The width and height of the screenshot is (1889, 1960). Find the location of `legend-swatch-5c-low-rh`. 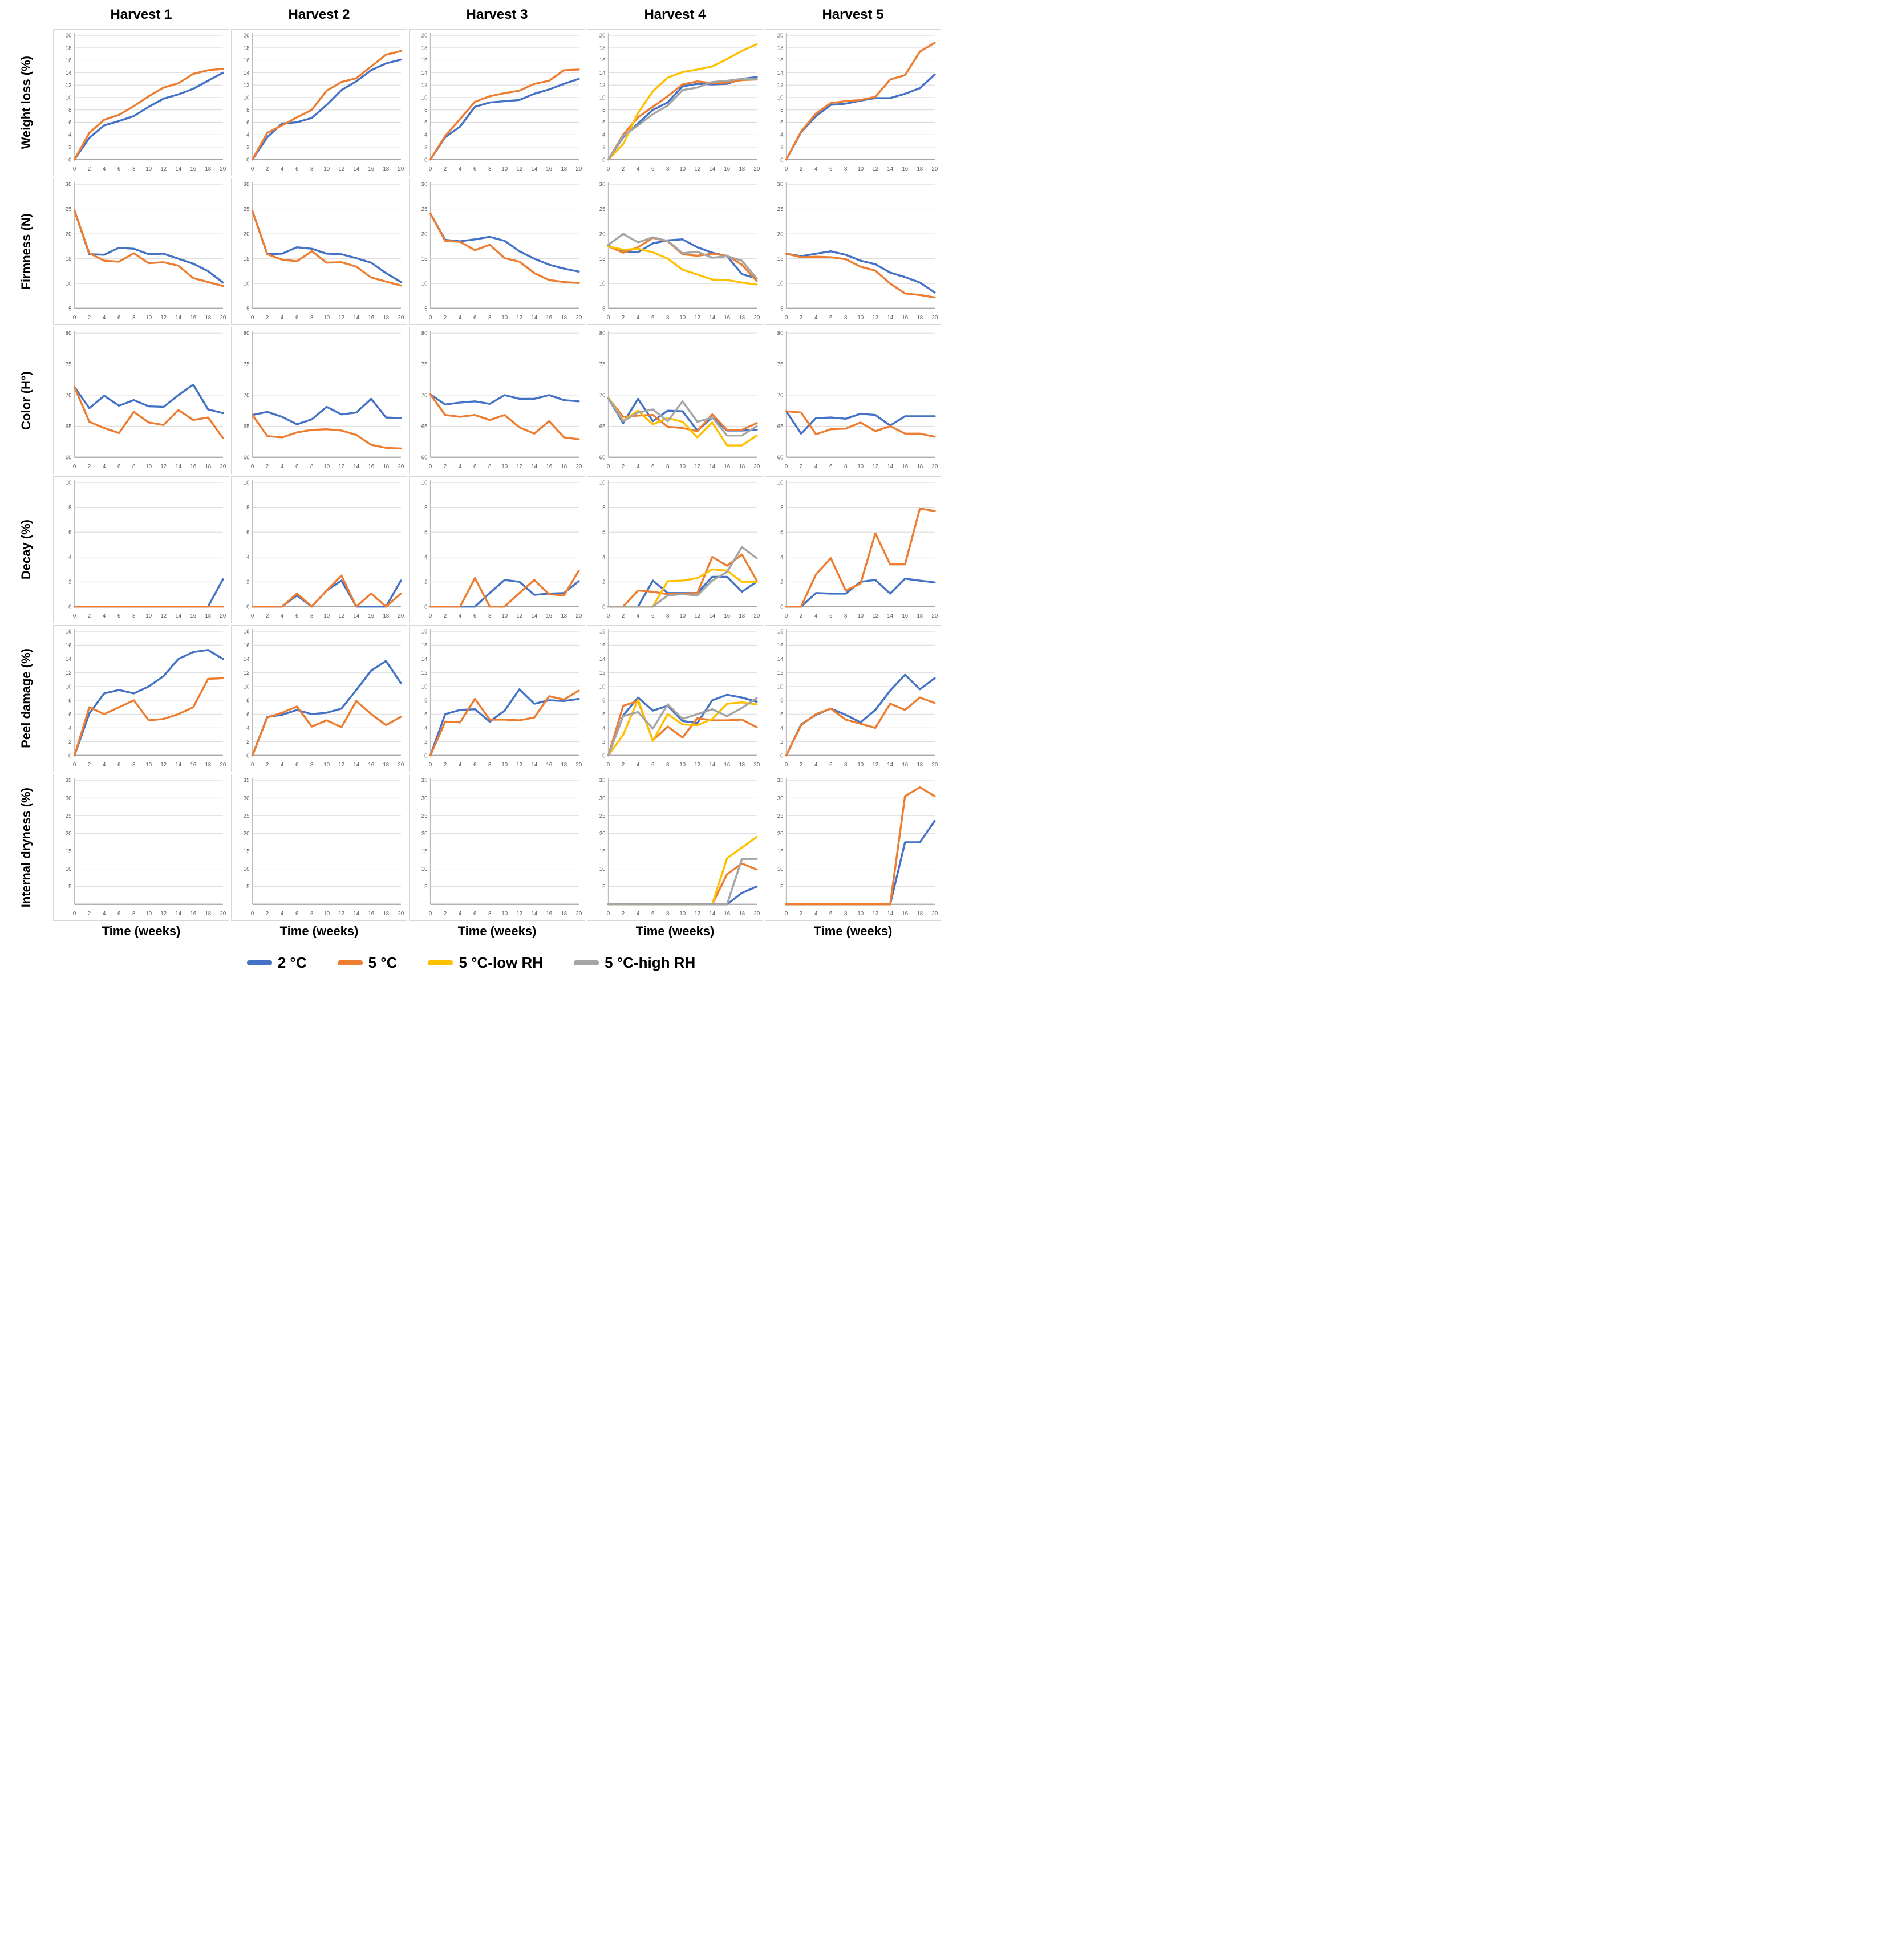

legend-swatch-5c-low-rh is located at coordinates (441, 962).